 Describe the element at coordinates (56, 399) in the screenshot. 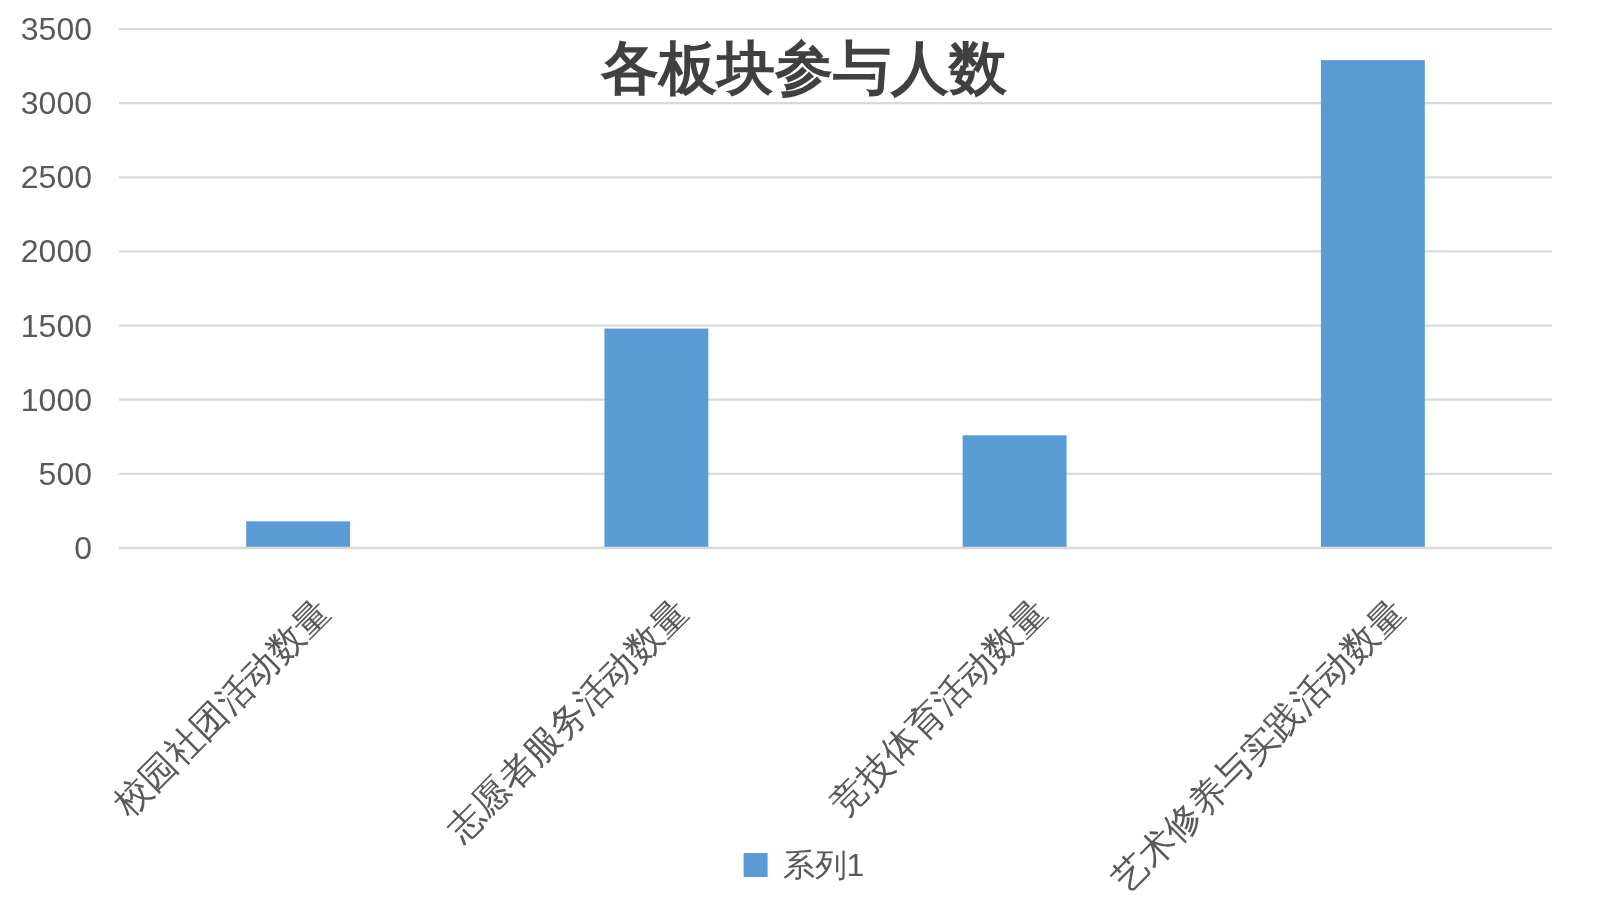

I see `y-tick-label: 1000` at that location.